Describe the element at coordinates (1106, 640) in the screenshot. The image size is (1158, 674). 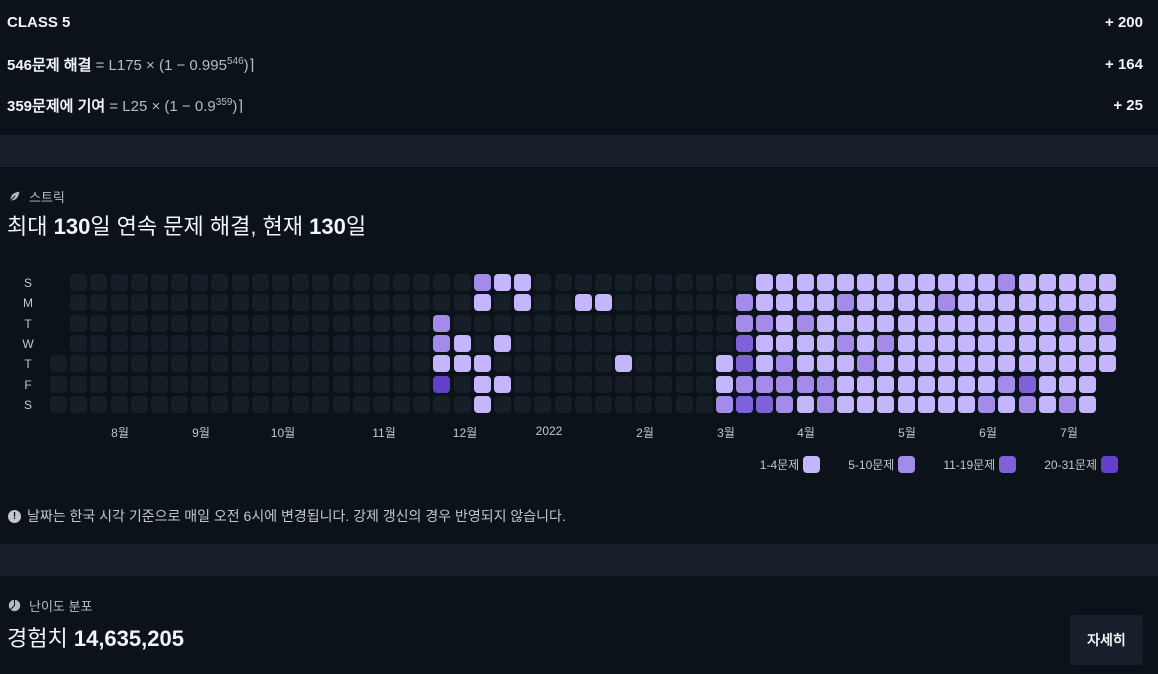
I see `details-button: 자세히` at that location.